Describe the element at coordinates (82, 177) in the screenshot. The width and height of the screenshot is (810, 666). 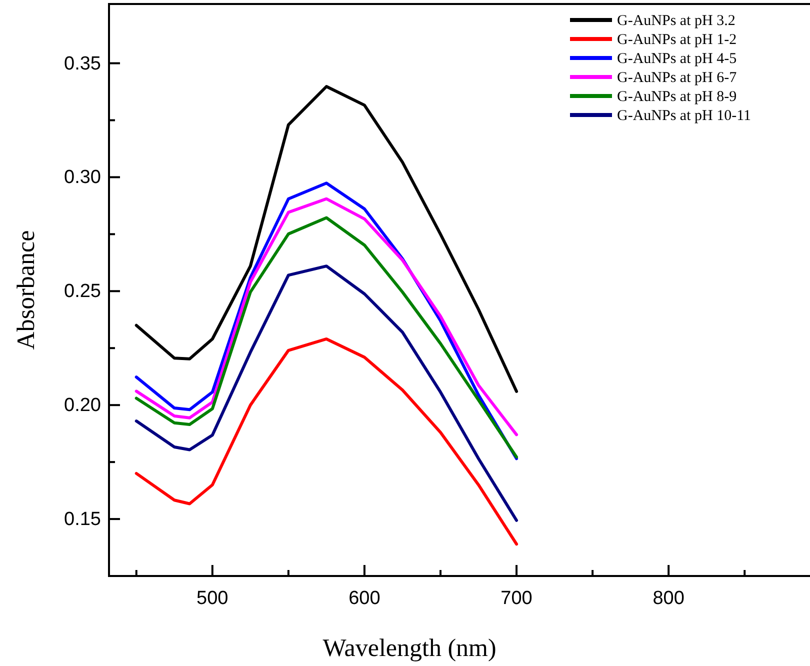
I see `y-tick-label: 0.30` at that location.